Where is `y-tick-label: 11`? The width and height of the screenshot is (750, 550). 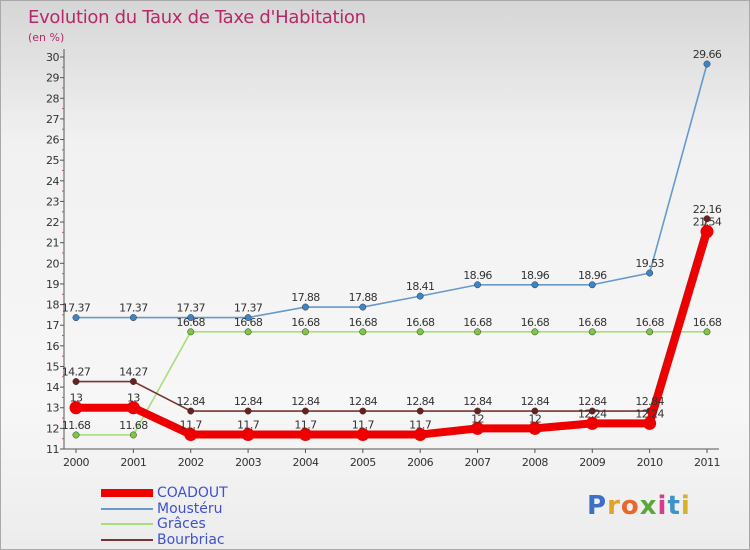
y-tick-label: 11 is located at coordinates (52, 449).